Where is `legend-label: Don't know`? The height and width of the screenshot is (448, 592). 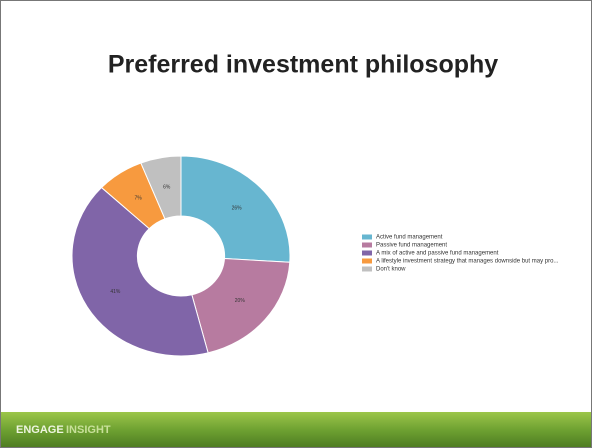 legend-label: Don't know is located at coordinates (391, 270).